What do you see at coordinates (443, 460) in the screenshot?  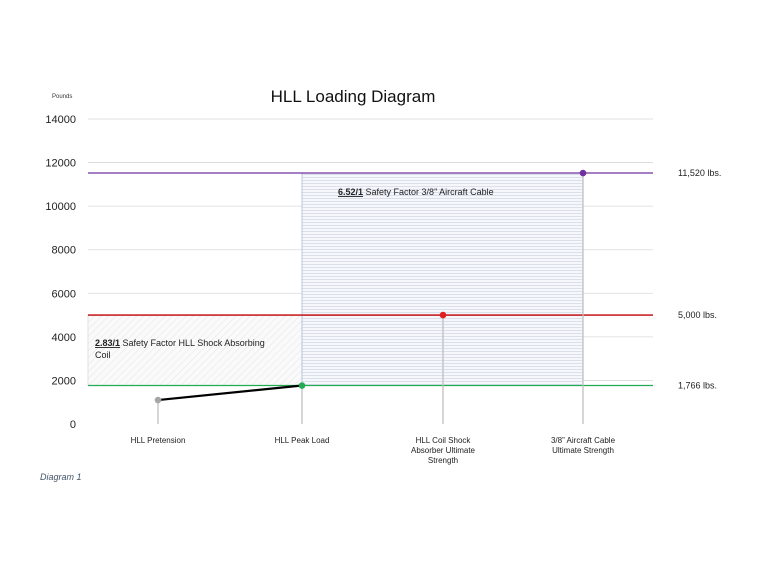 I see `category-label-line: Strength` at bounding box center [443, 460].